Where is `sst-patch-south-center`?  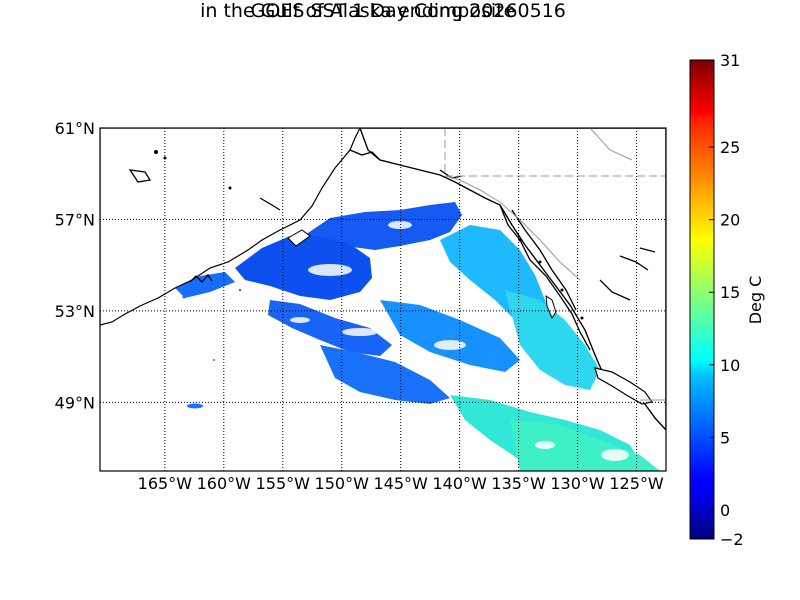
sst-patch-south-center is located at coordinates (385, 374).